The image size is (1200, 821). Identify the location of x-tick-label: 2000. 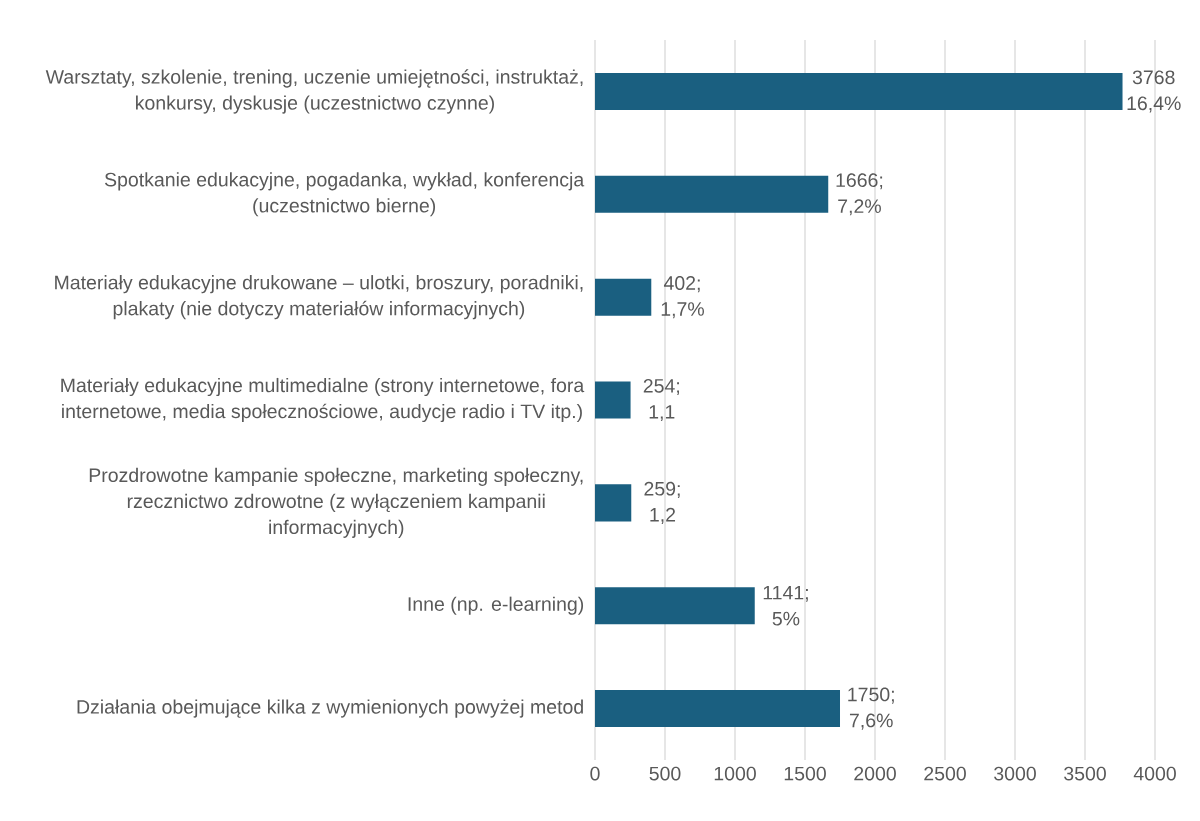
(875, 773).